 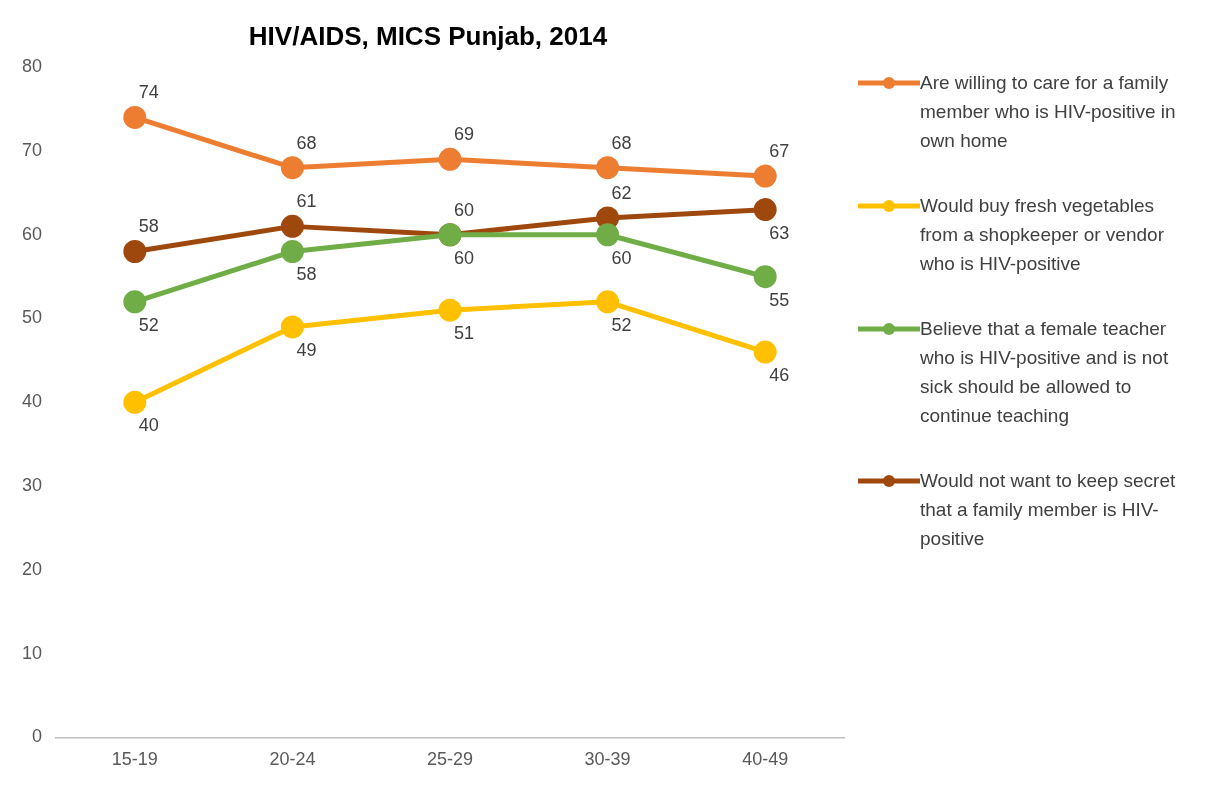 I want to click on data-label: 46, so click(x=779, y=375).